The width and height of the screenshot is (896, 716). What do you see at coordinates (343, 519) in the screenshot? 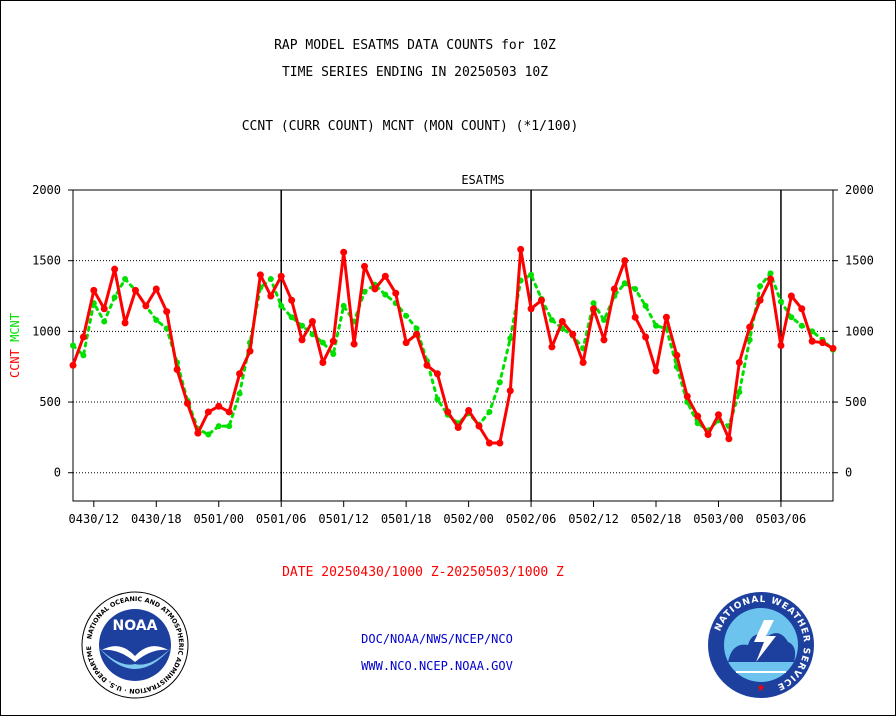
I see `x-tick-label: 0501/12` at bounding box center [343, 519].